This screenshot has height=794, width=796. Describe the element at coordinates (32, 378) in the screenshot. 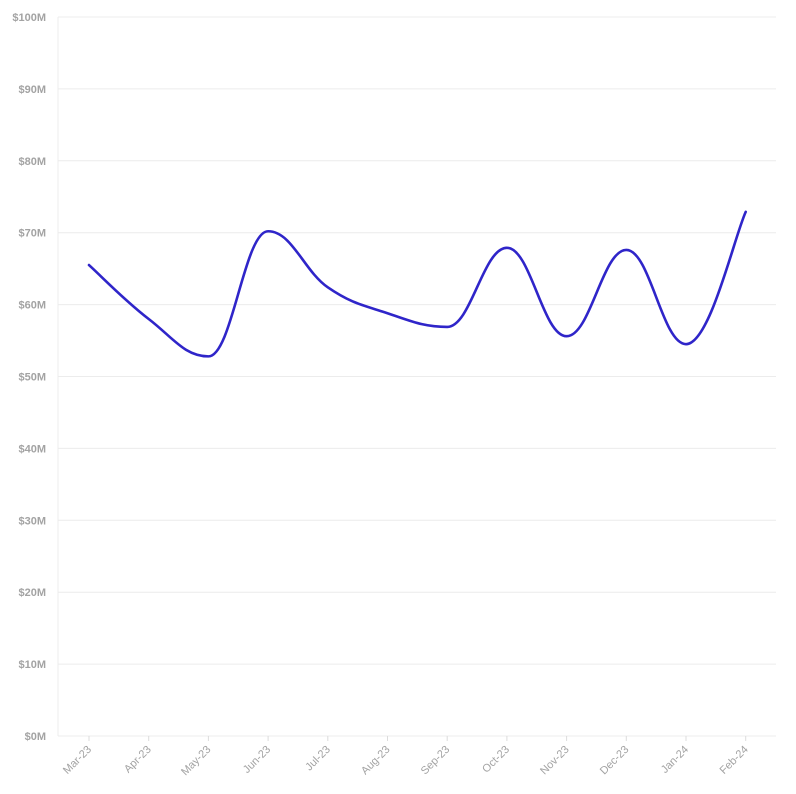

I see `y-tick-label: $50M` at that location.